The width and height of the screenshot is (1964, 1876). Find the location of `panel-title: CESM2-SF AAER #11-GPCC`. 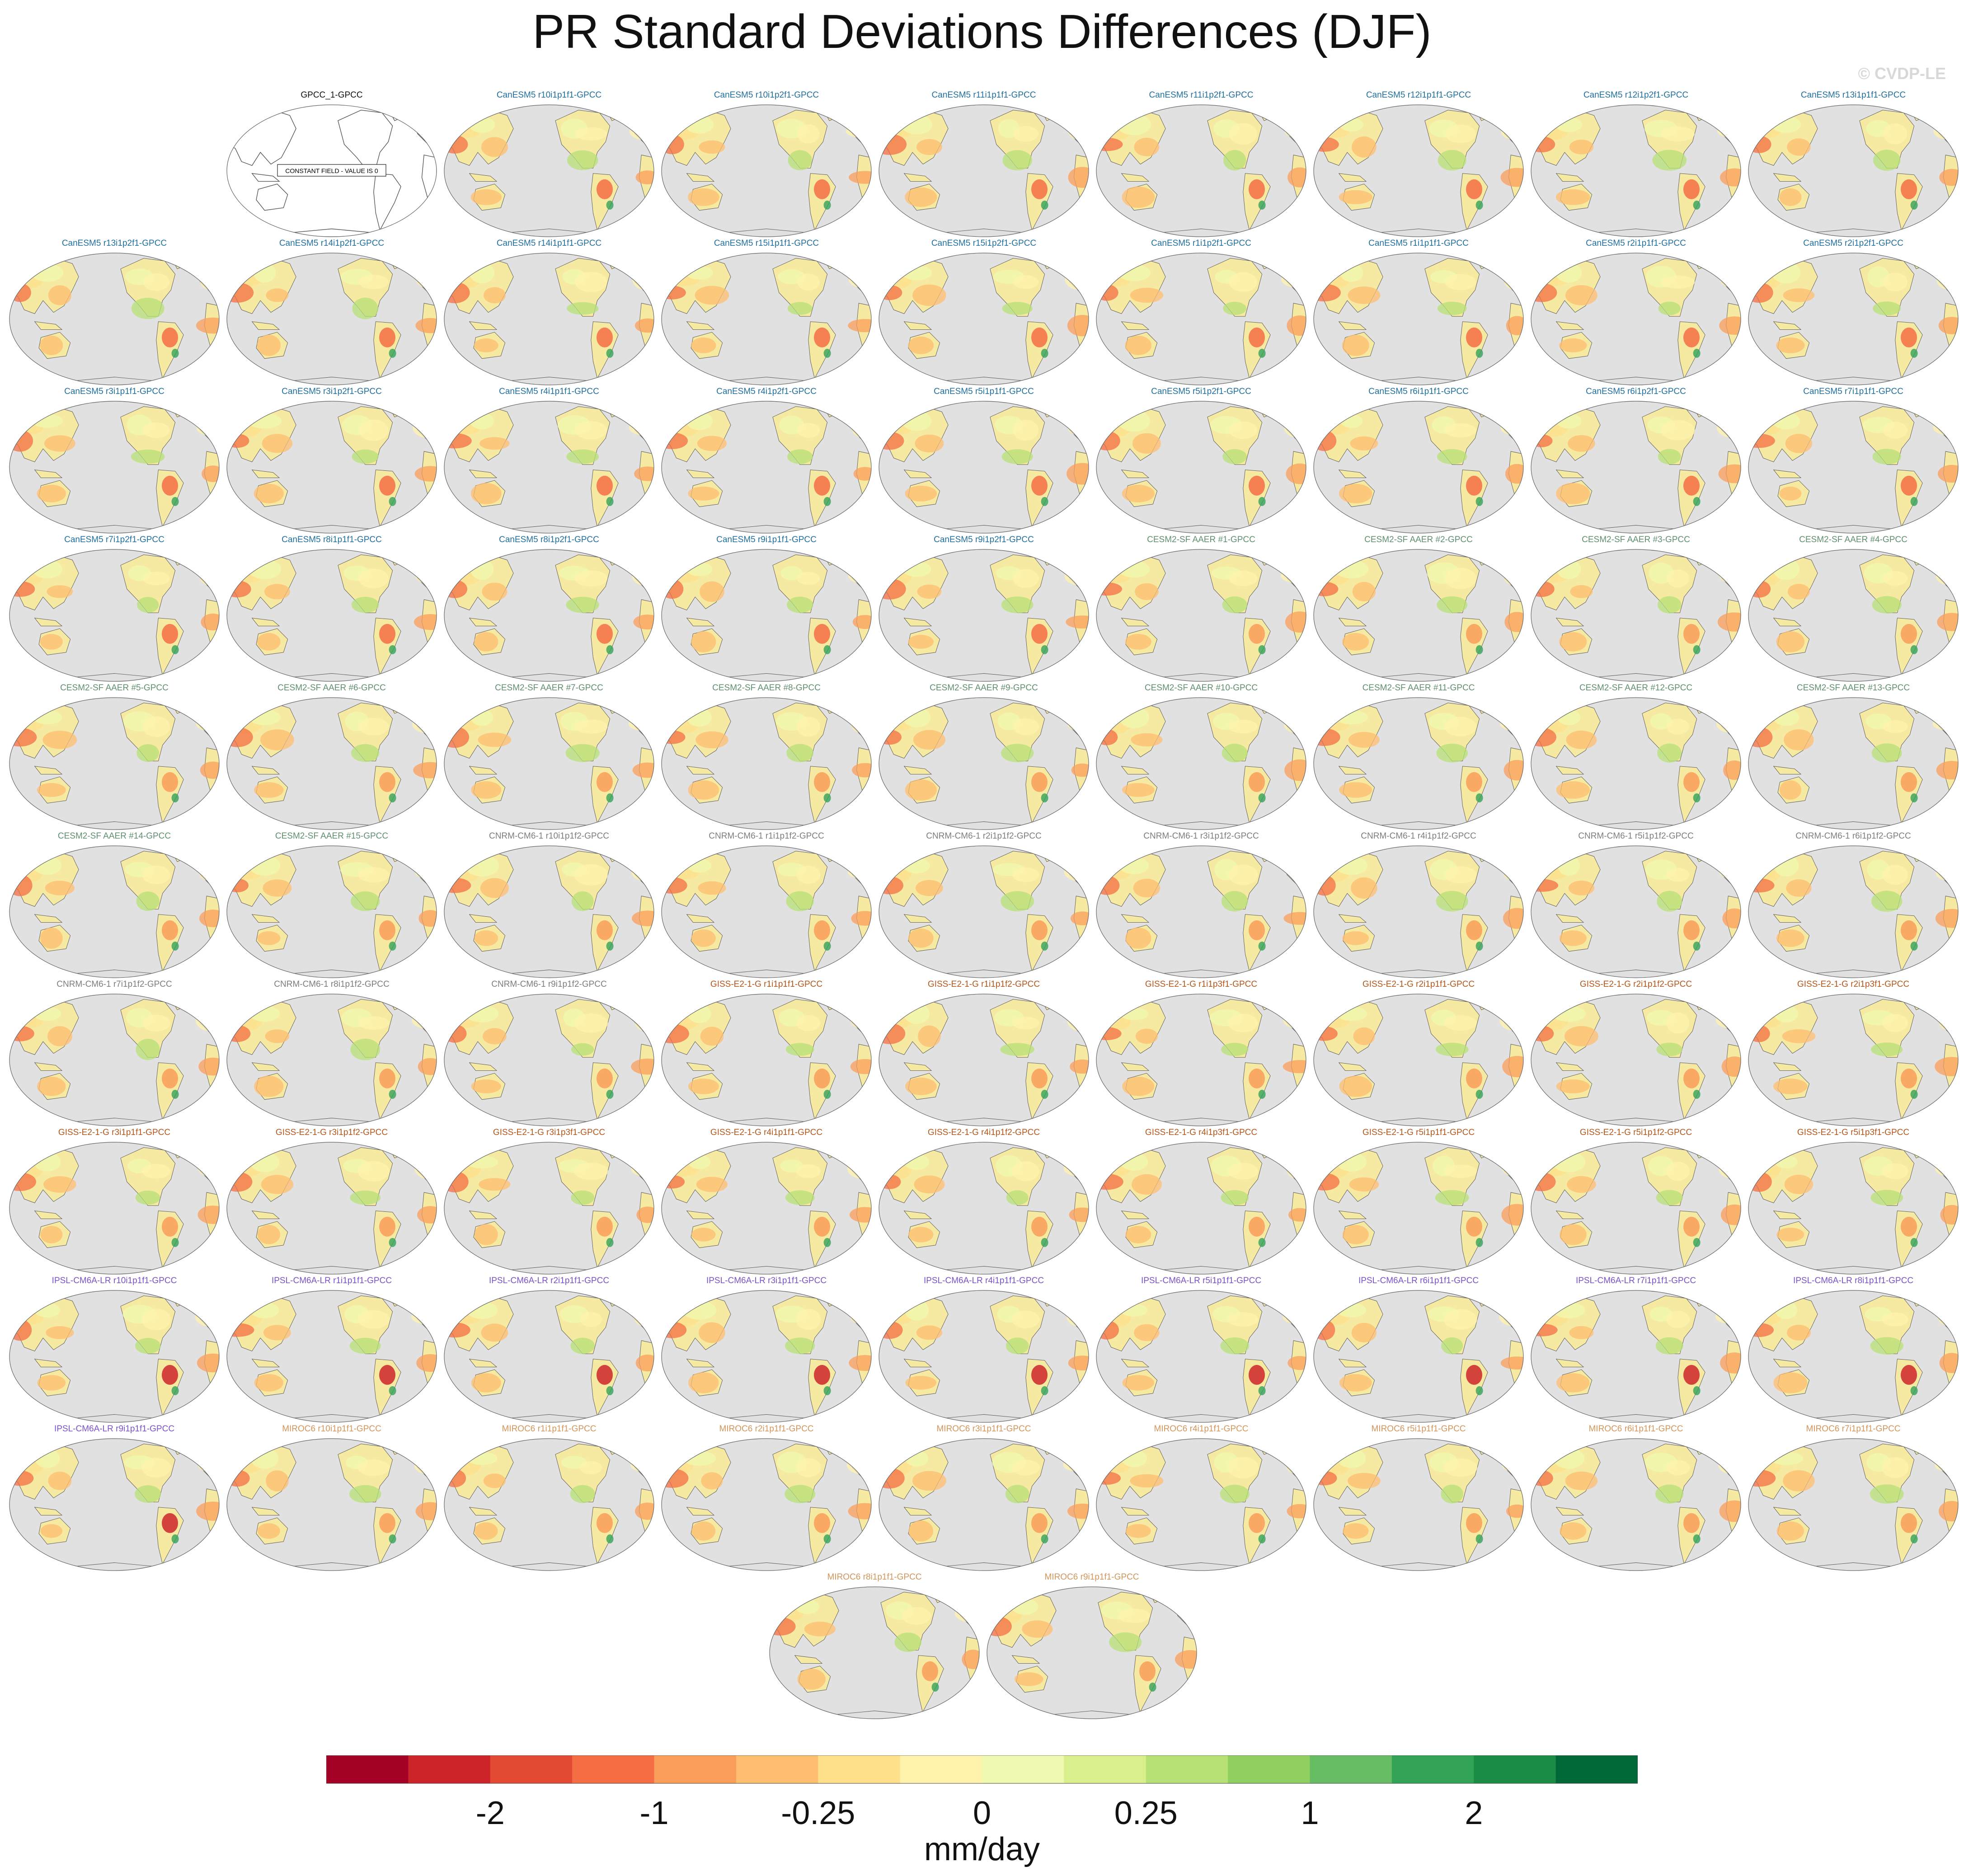

panel-title: CESM2-SF AAER #11-GPCC is located at coordinates (1418, 688).